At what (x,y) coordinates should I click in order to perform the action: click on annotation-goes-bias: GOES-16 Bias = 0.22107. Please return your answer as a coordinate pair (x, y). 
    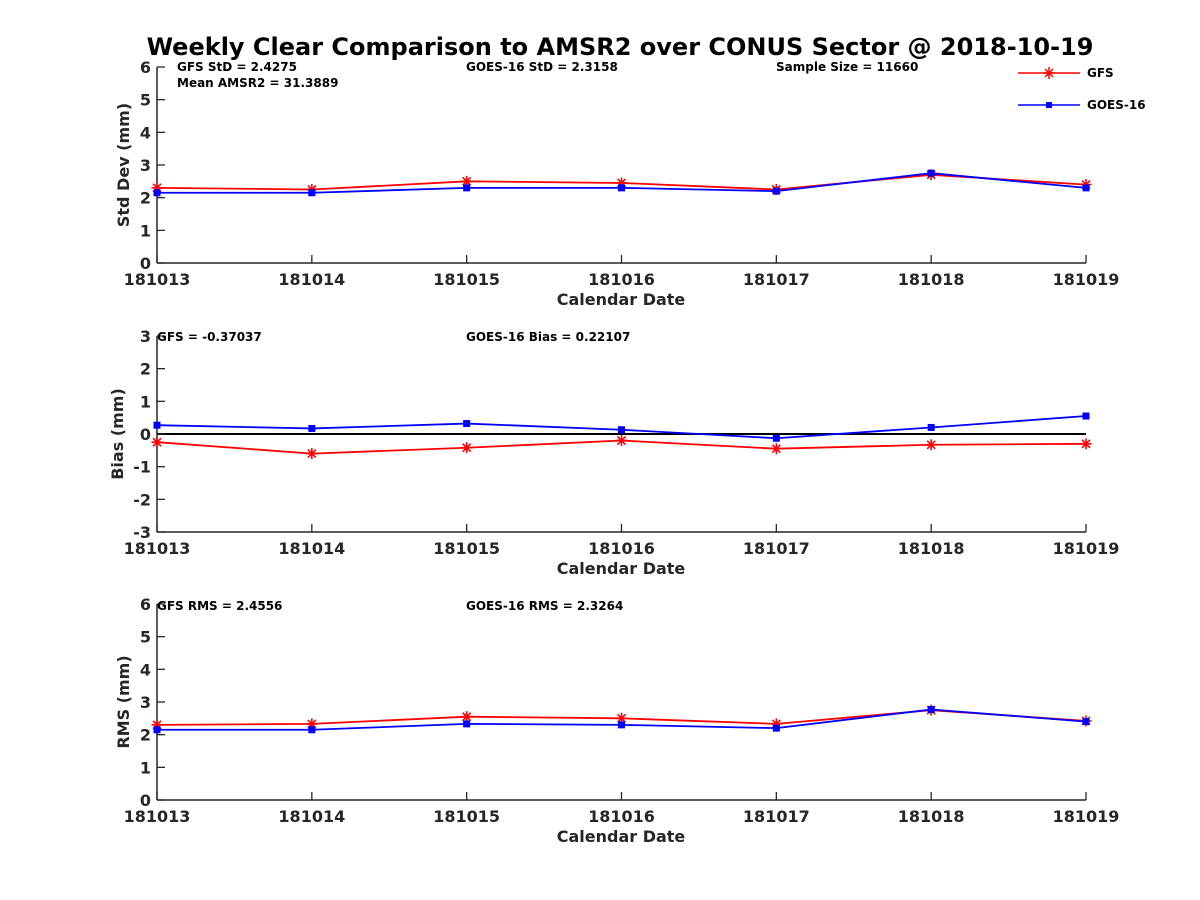
    Looking at the image, I should click on (548, 337).